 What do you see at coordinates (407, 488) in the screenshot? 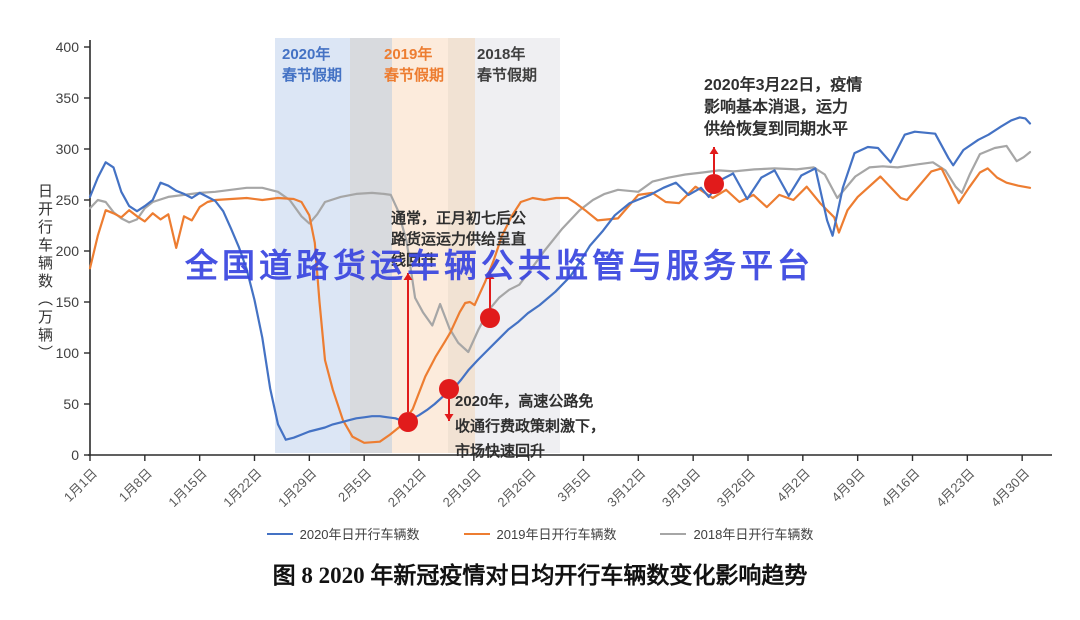
I see `x-tick-label: 2月12日` at bounding box center [407, 488].